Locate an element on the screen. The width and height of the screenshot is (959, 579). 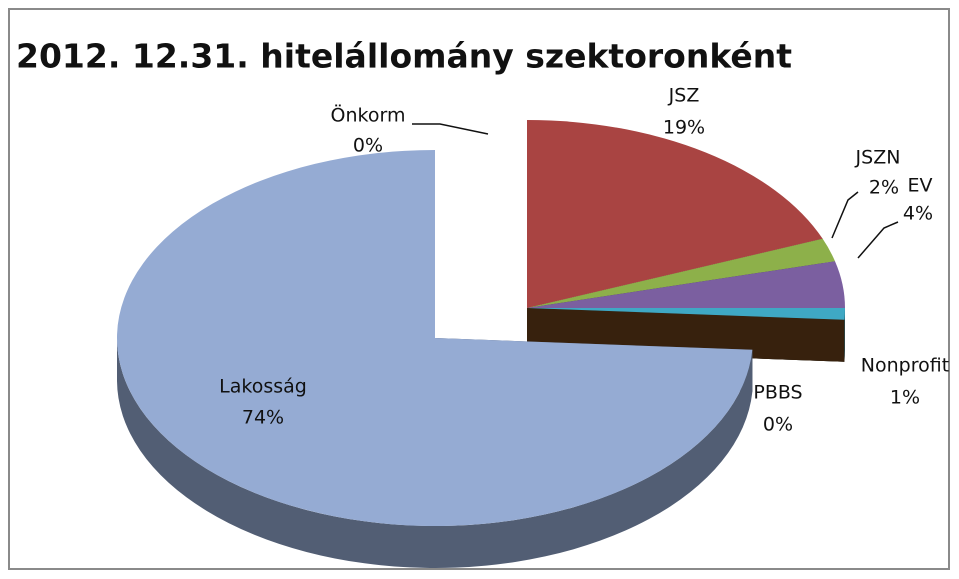
slice-label: PBBS is located at coordinates (777, 393).